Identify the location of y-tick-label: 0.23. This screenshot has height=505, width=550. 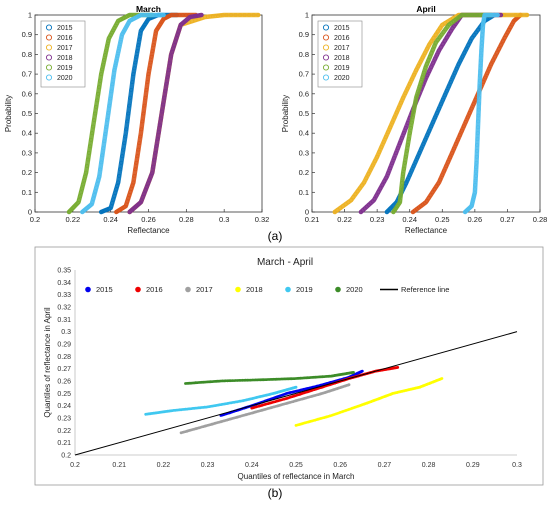
(64, 419).